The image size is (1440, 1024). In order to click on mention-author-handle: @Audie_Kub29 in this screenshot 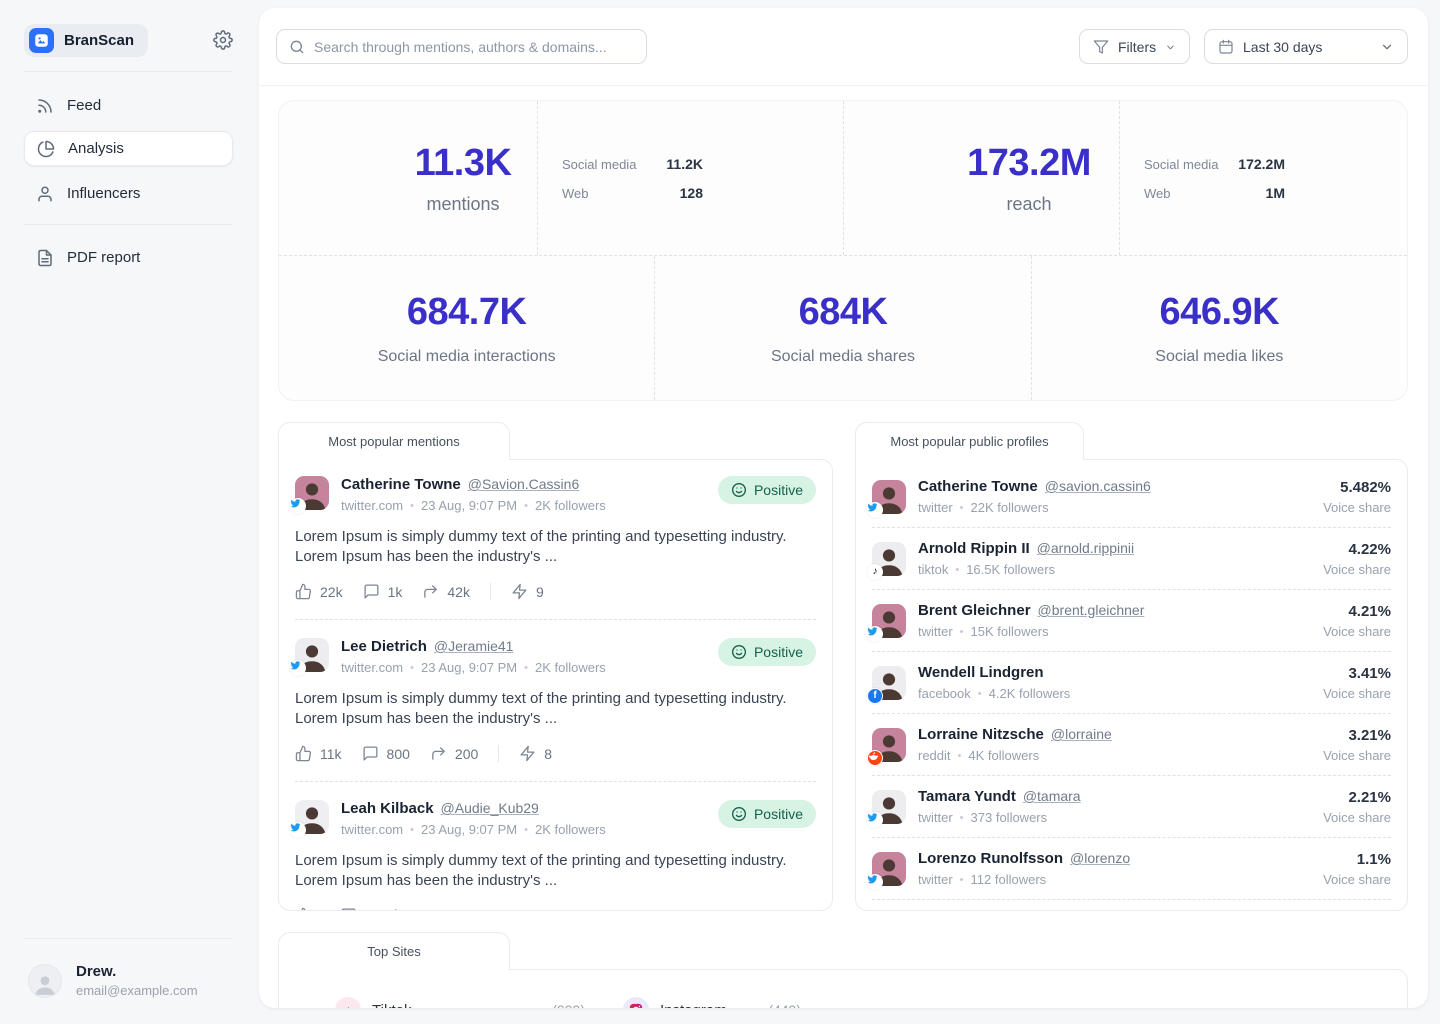, I will do `click(489, 808)`.